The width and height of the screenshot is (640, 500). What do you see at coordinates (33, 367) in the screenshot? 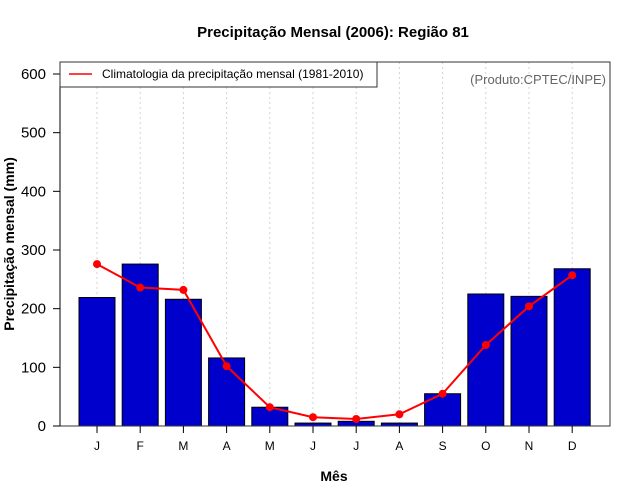
I see `y-tick-label: 100` at bounding box center [33, 367].